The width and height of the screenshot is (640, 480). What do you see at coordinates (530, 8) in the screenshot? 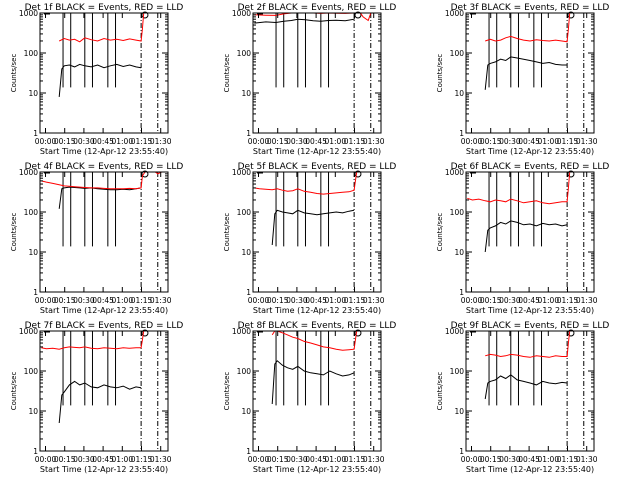
I see `panel-title: Det 3f BLACK = Events, RED = LLD` at bounding box center [530, 8].